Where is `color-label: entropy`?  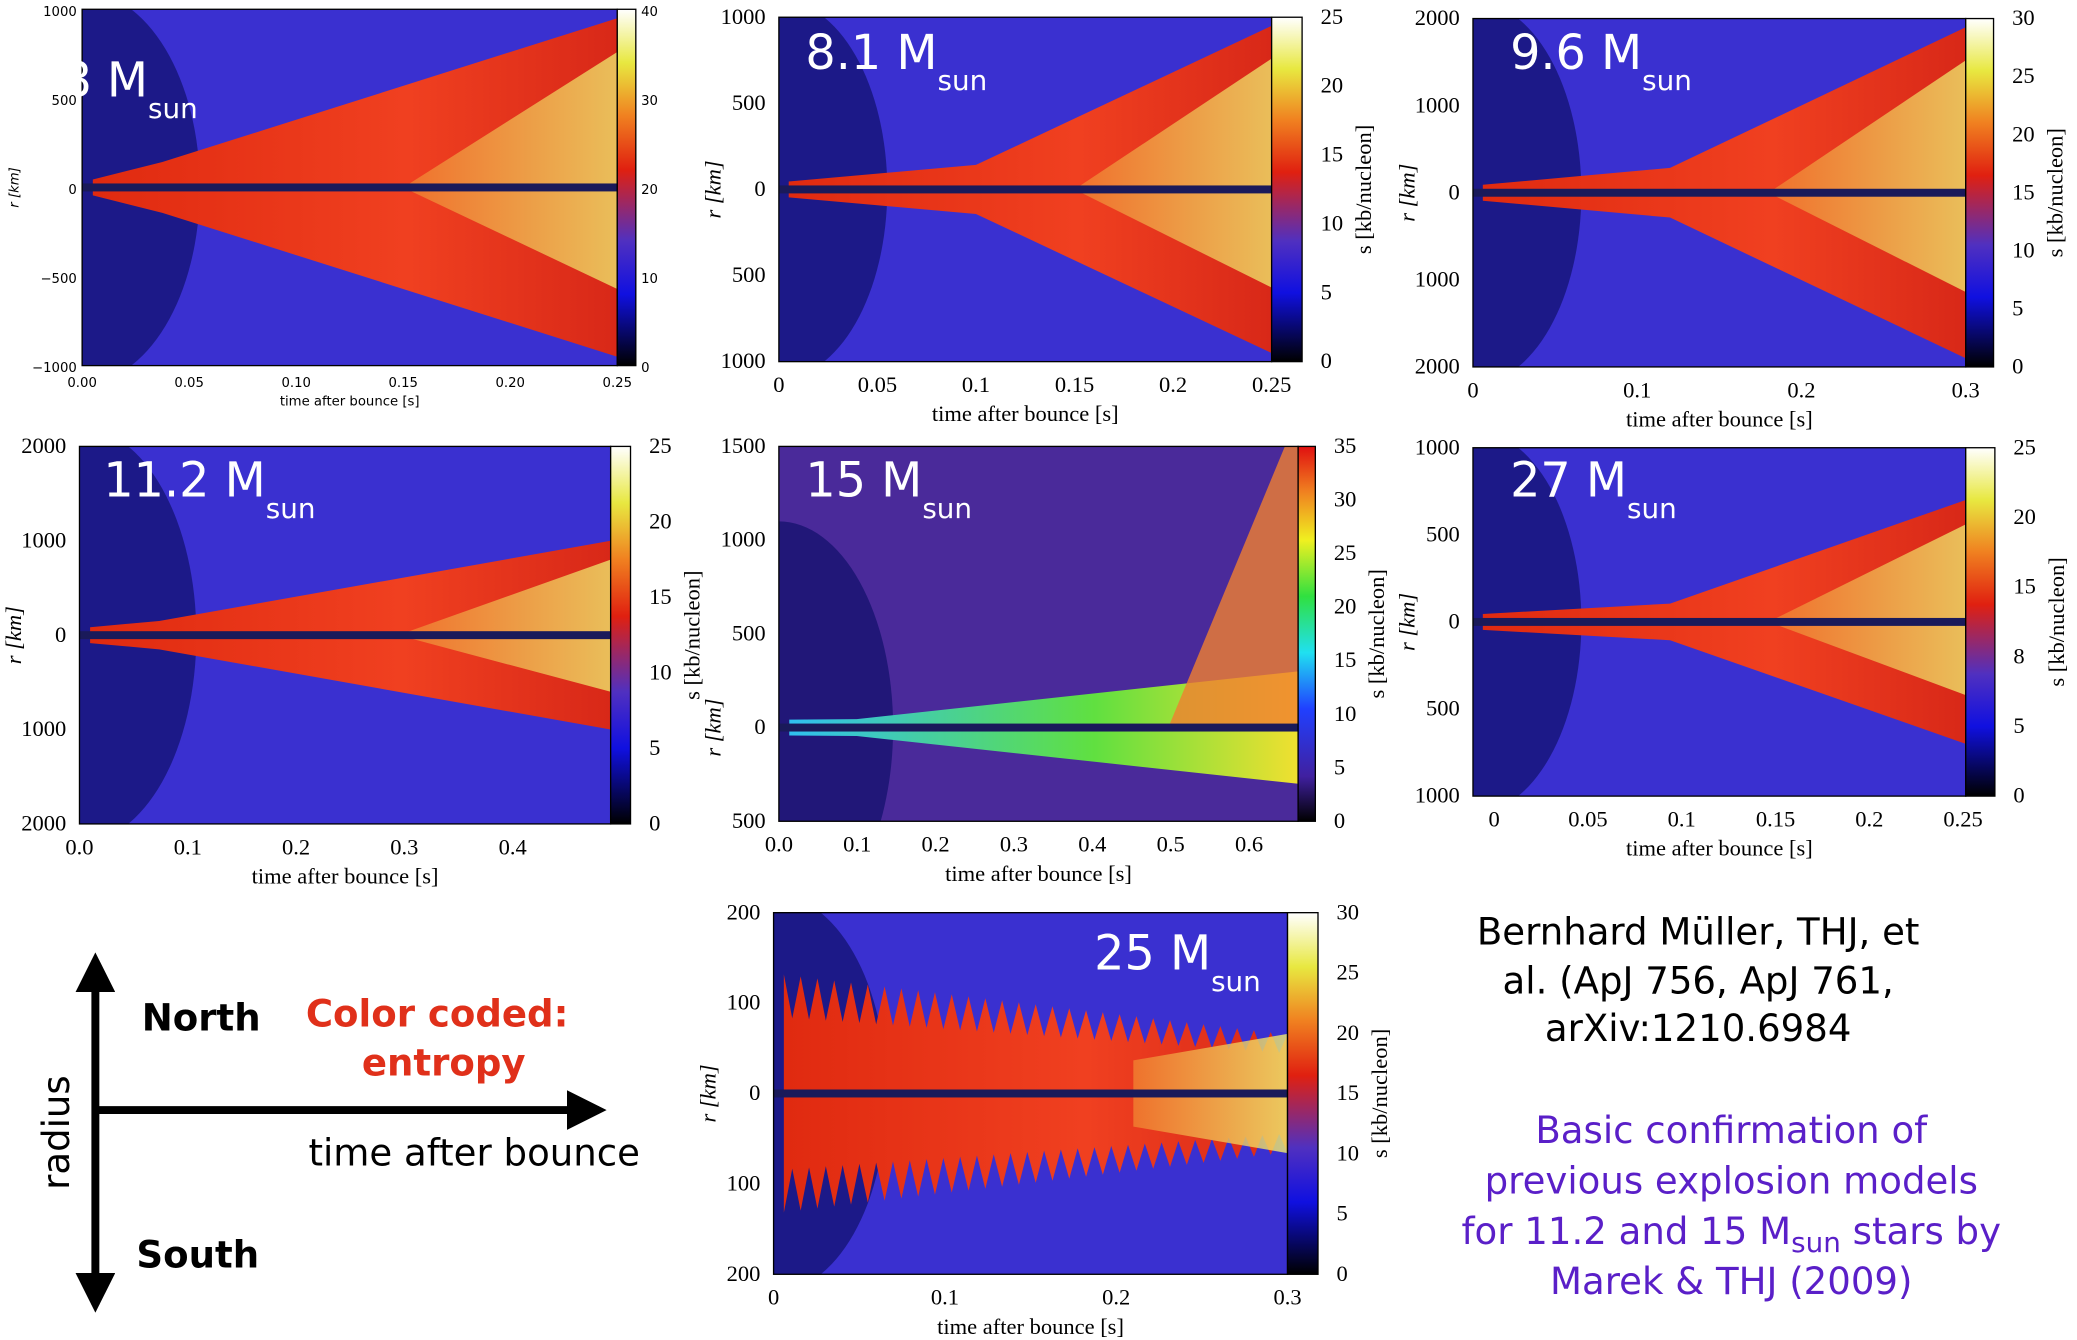 color-label: entropy is located at coordinates (444, 1063).